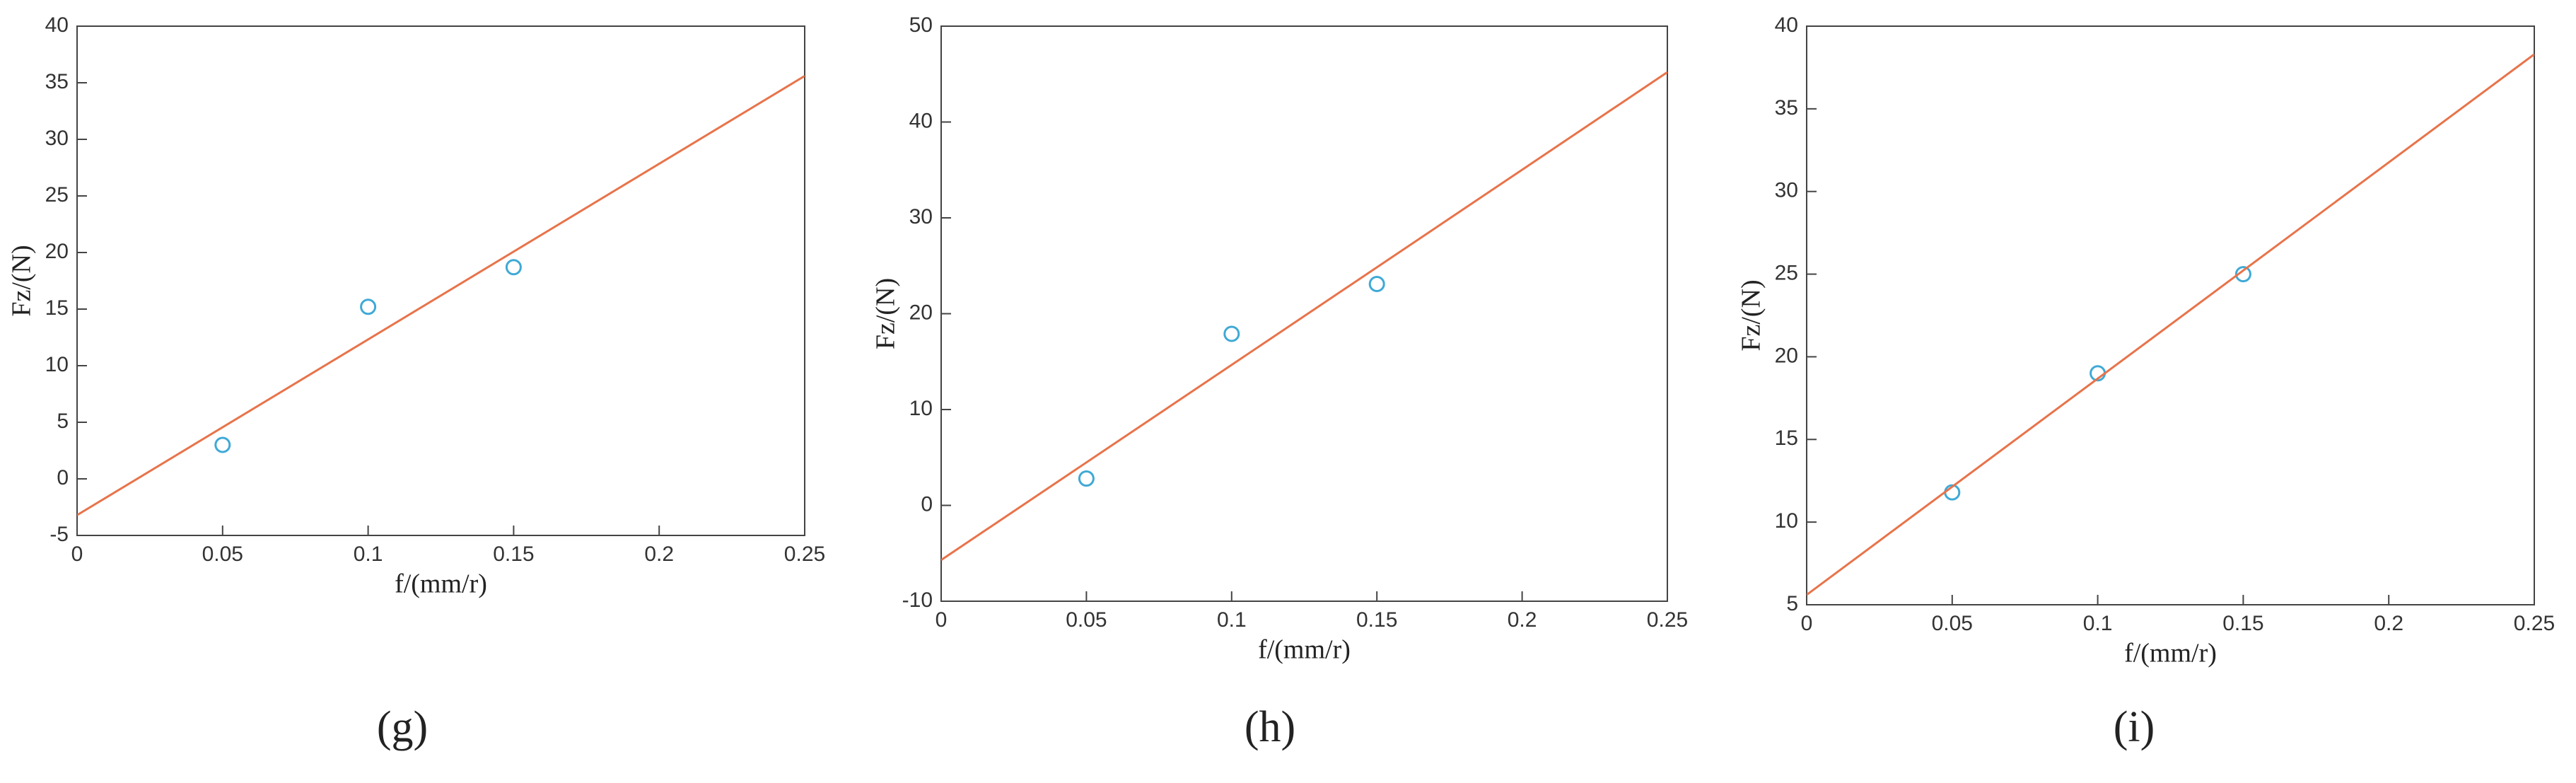  What do you see at coordinates (1270, 727) in the screenshot?
I see `caption: (h)` at bounding box center [1270, 727].